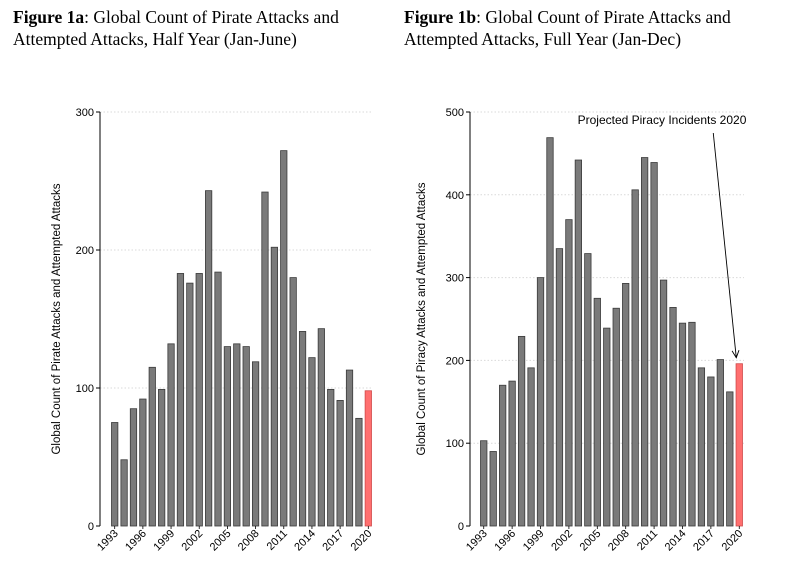 This screenshot has height=575, width=802. Describe the element at coordinates (534, 541) in the screenshot. I see `x-tick-label-1999: 1999` at that location.